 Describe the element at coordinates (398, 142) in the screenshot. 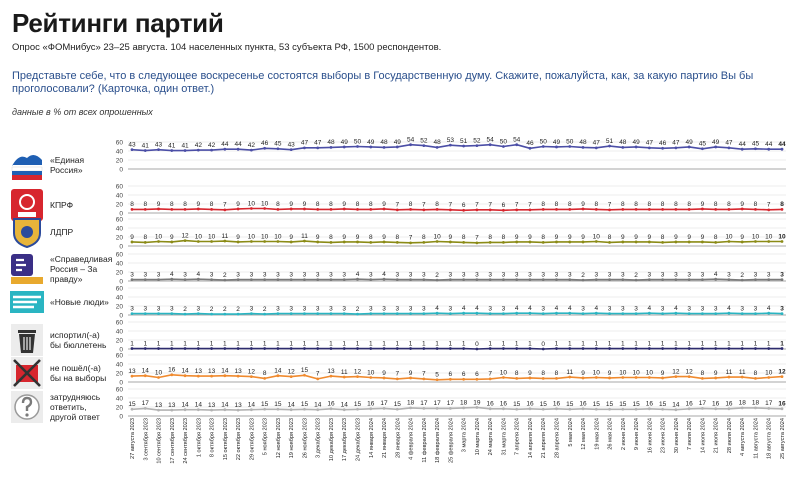

I see `data-label: 49` at that location.